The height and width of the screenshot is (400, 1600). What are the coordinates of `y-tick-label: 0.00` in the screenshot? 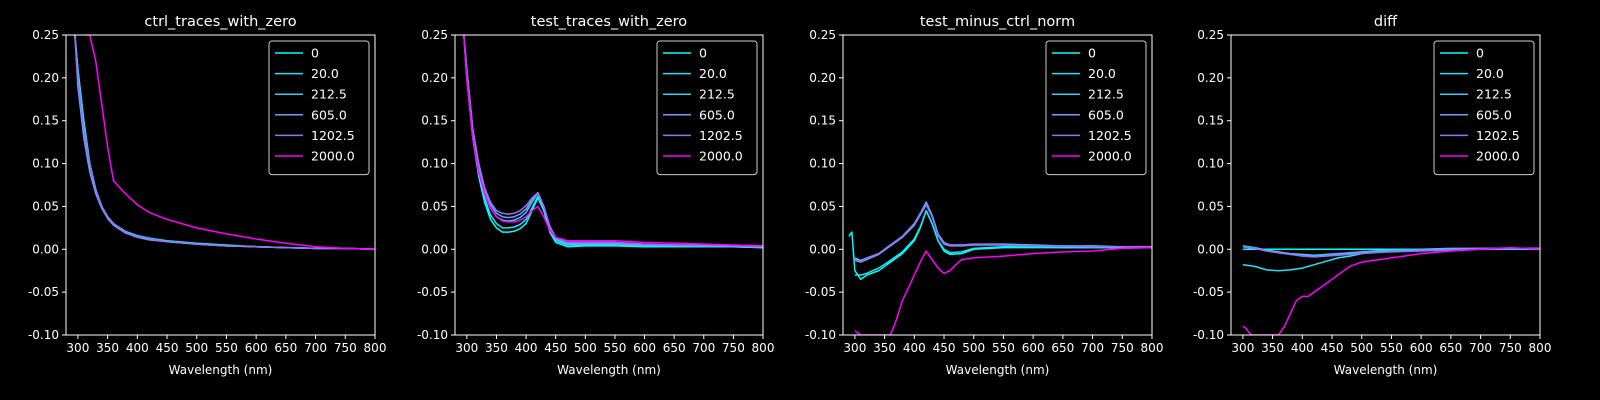 It's located at (822, 249).